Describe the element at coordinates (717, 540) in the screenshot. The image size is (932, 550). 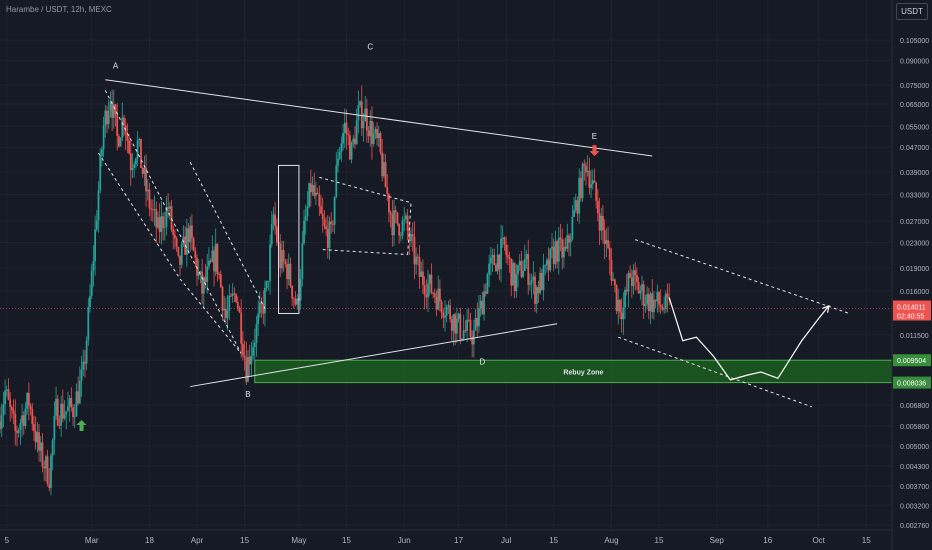
I see `time-tick-label: Sep` at that location.